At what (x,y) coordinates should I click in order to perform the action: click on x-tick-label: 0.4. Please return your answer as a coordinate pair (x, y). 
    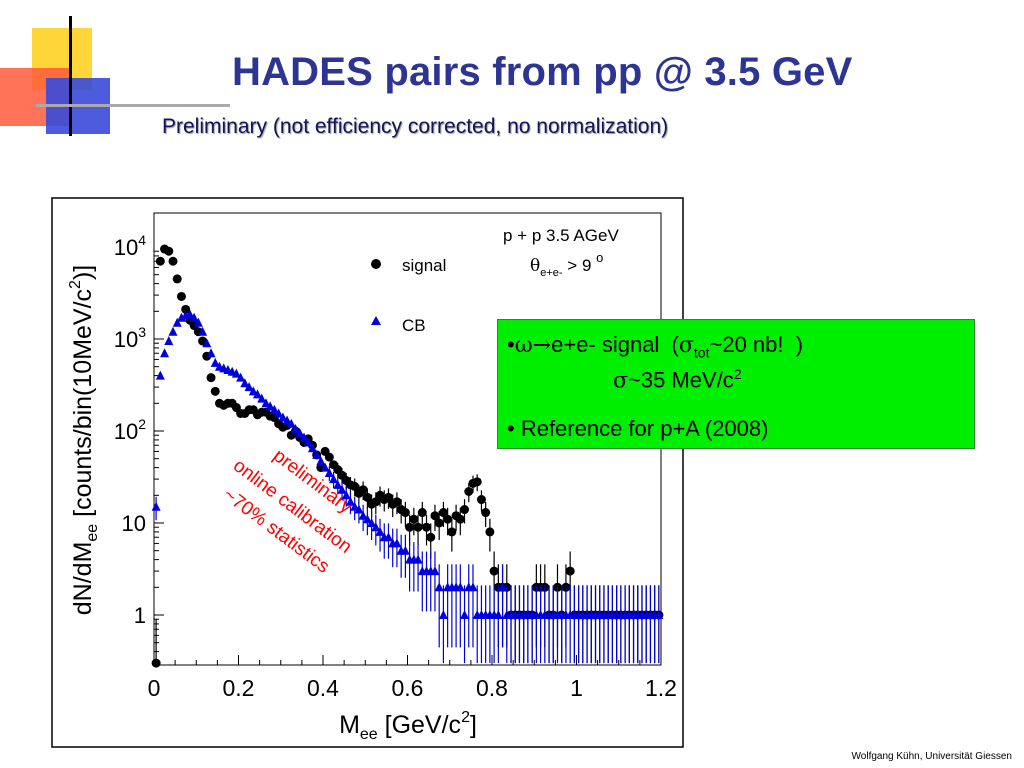
    Looking at the image, I should click on (323, 688).